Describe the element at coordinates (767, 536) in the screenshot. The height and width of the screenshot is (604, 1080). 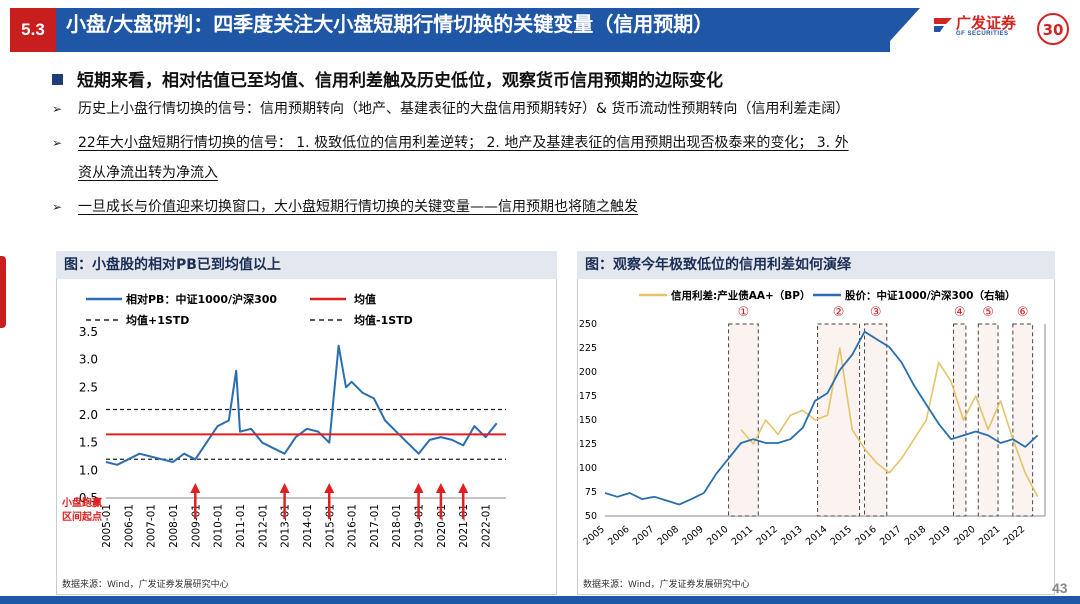
I see `x-tick-label: 2012` at that location.